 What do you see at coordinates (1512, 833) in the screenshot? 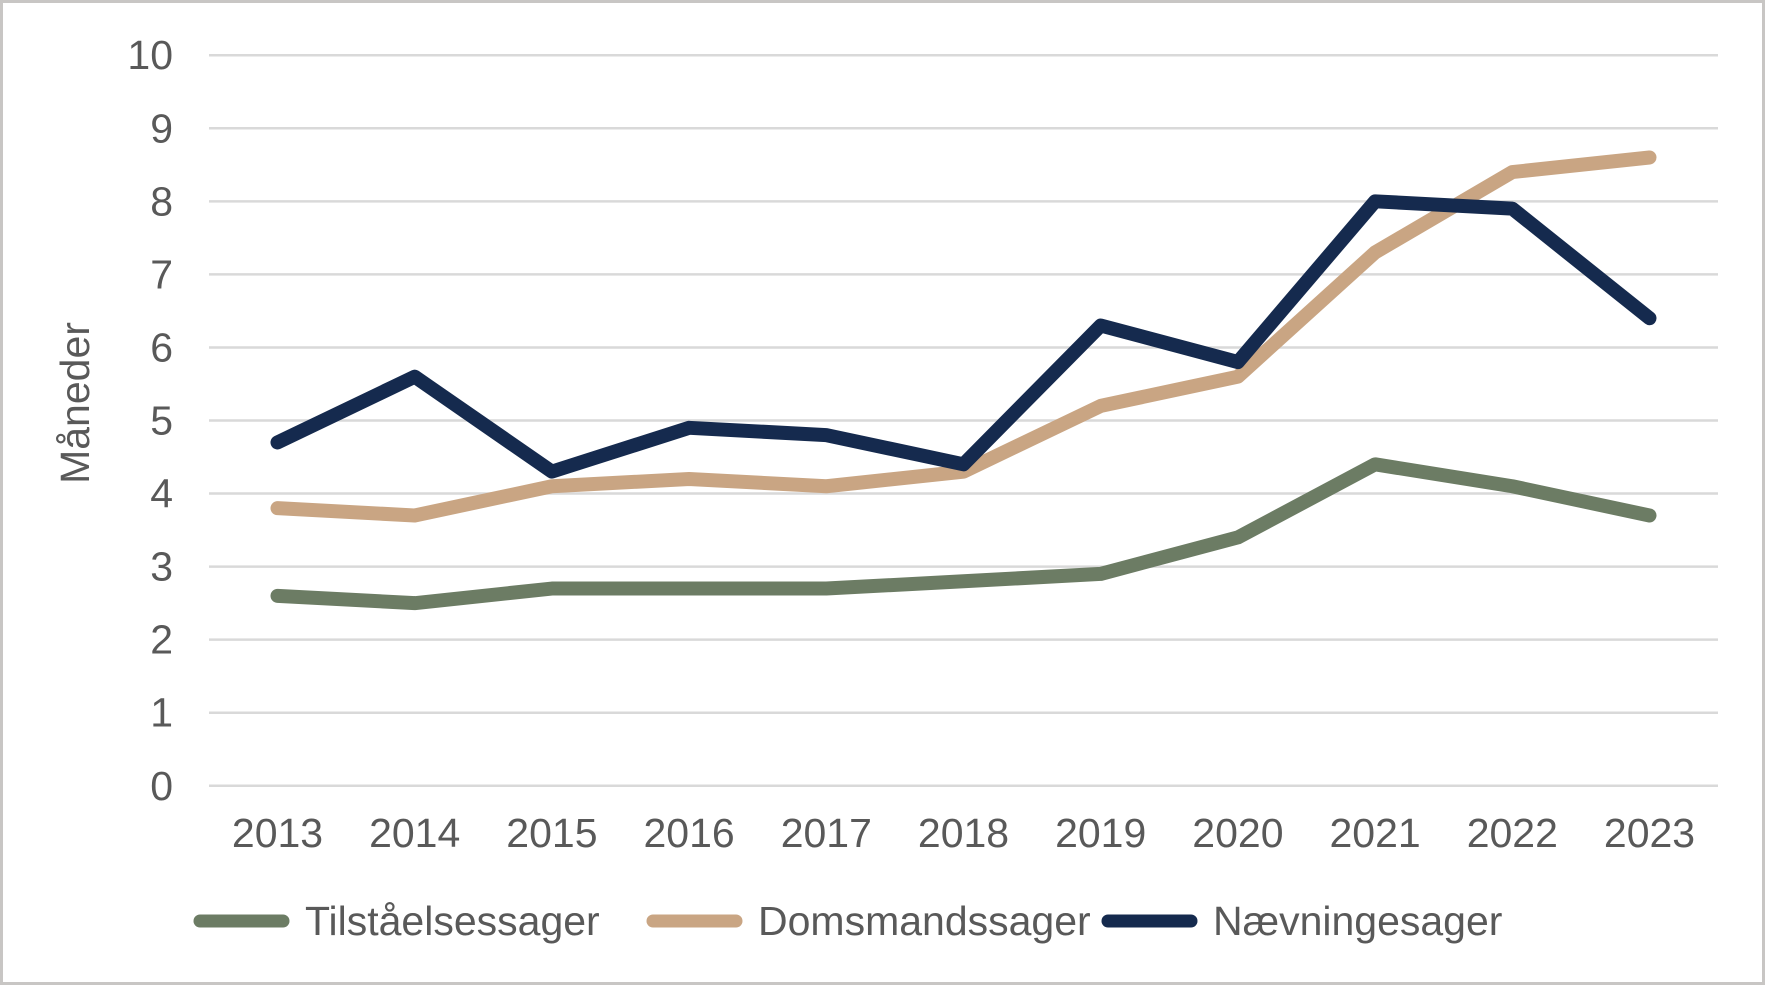
I see `x-tick-label-2022: 2022` at bounding box center [1512, 833].